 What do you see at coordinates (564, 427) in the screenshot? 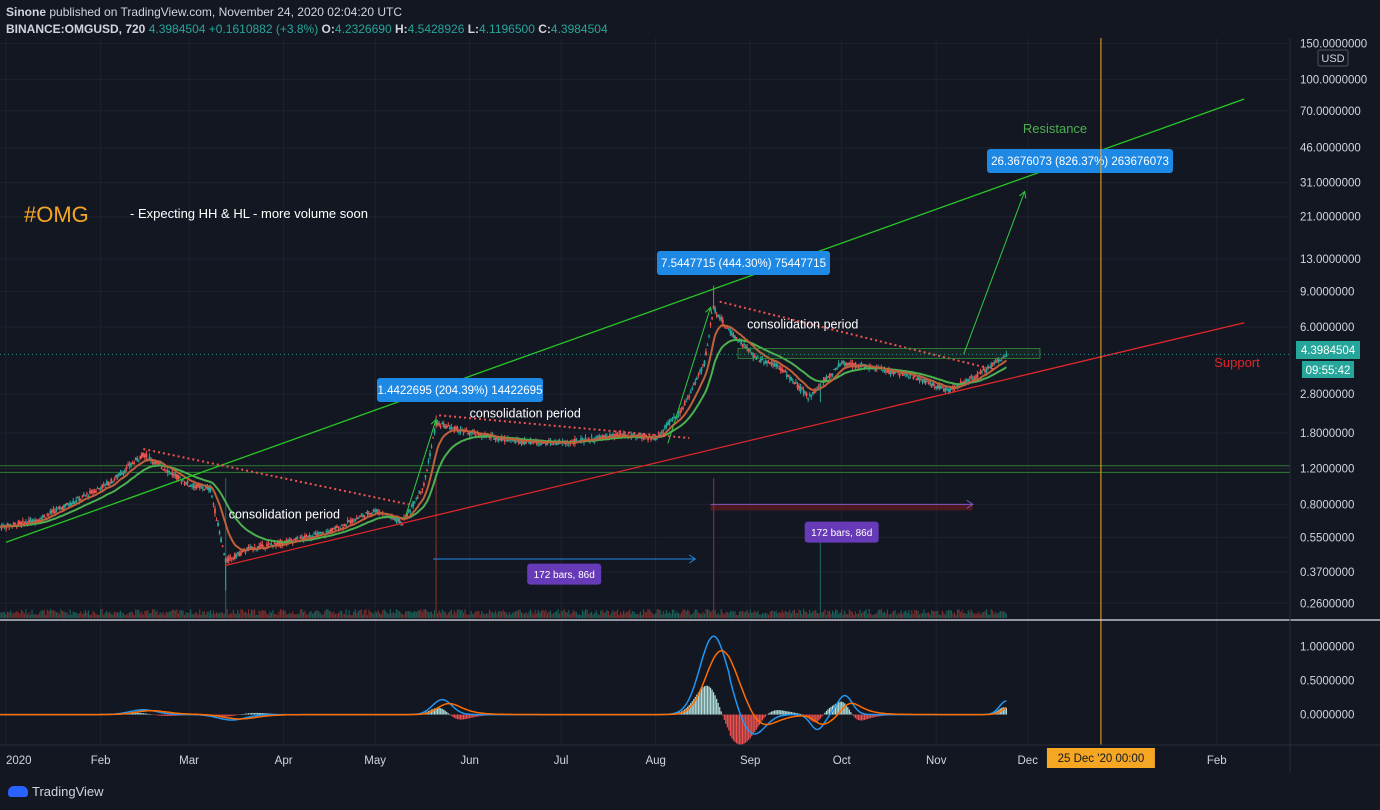
I see `dotted-downtrend-line` at bounding box center [564, 427].